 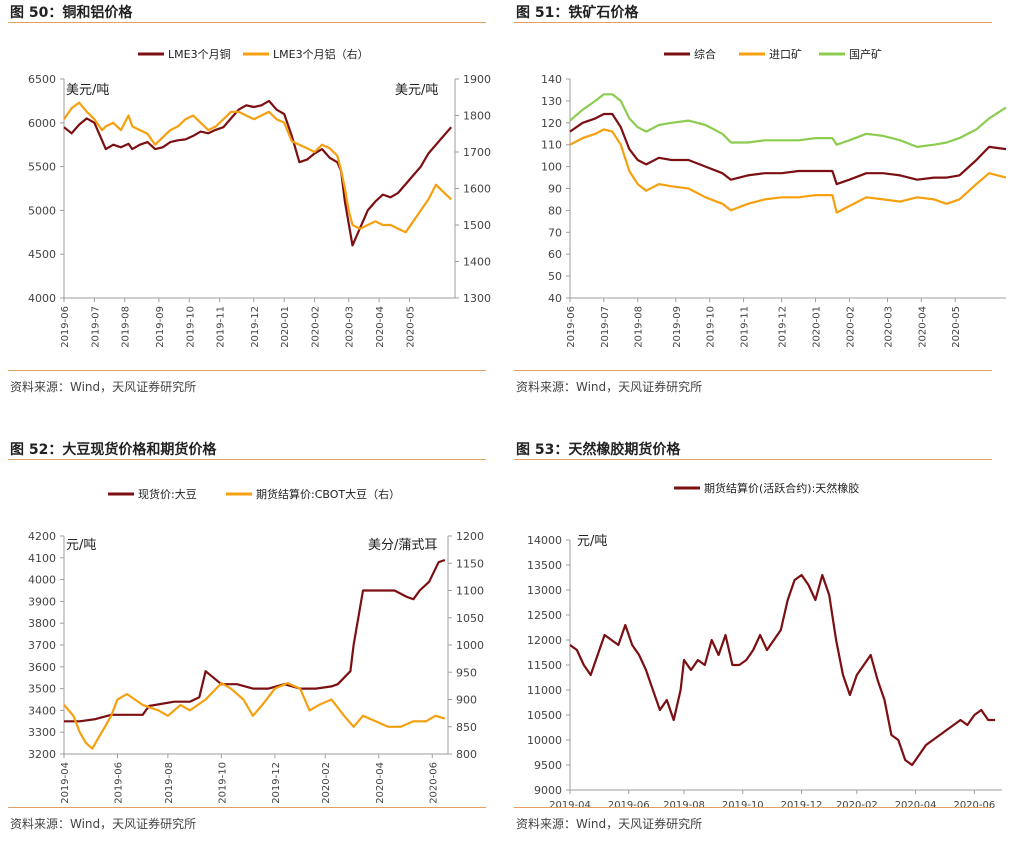 I want to click on legend-label: 综合, so click(x=705, y=54).